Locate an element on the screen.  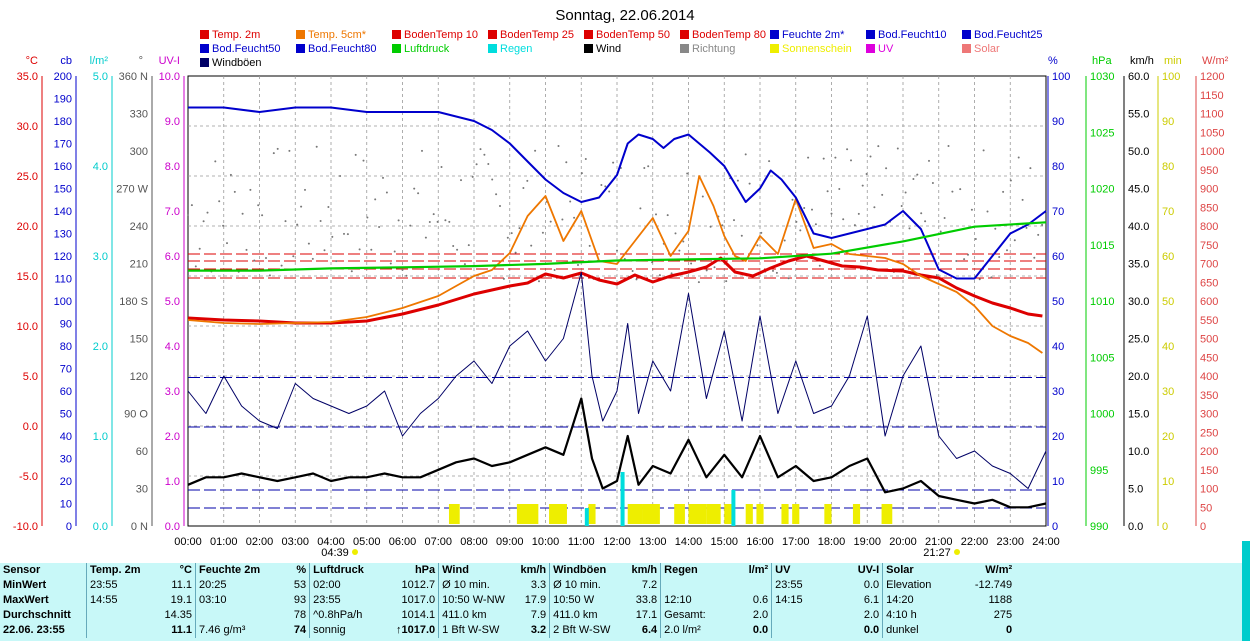
summary-cell: Regen is located at coordinates (694, 570).